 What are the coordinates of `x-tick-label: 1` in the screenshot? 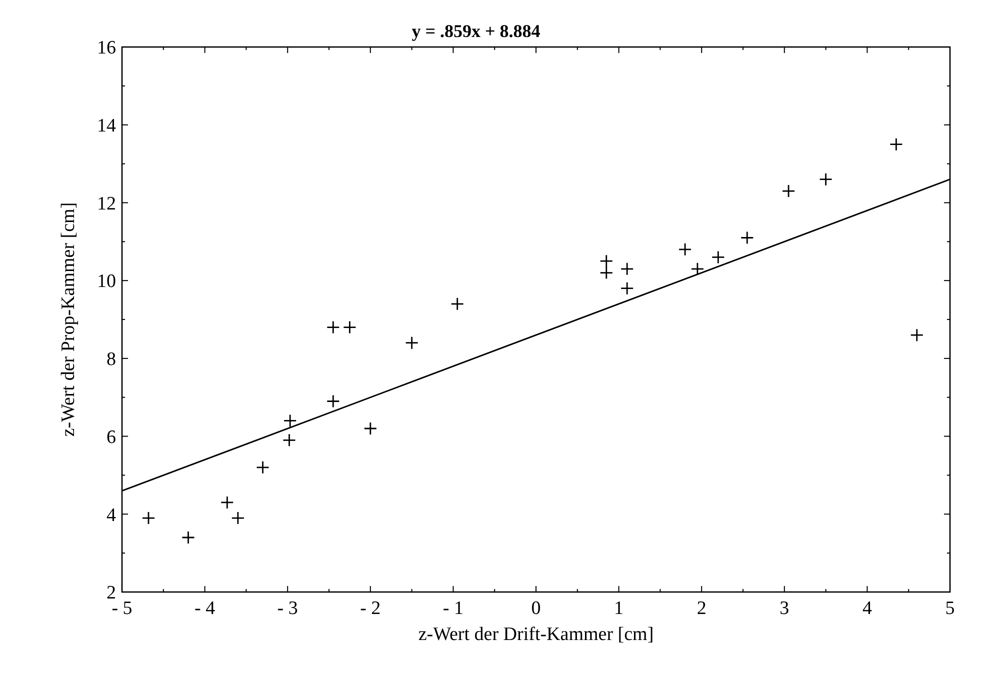 It's located at (619, 608).